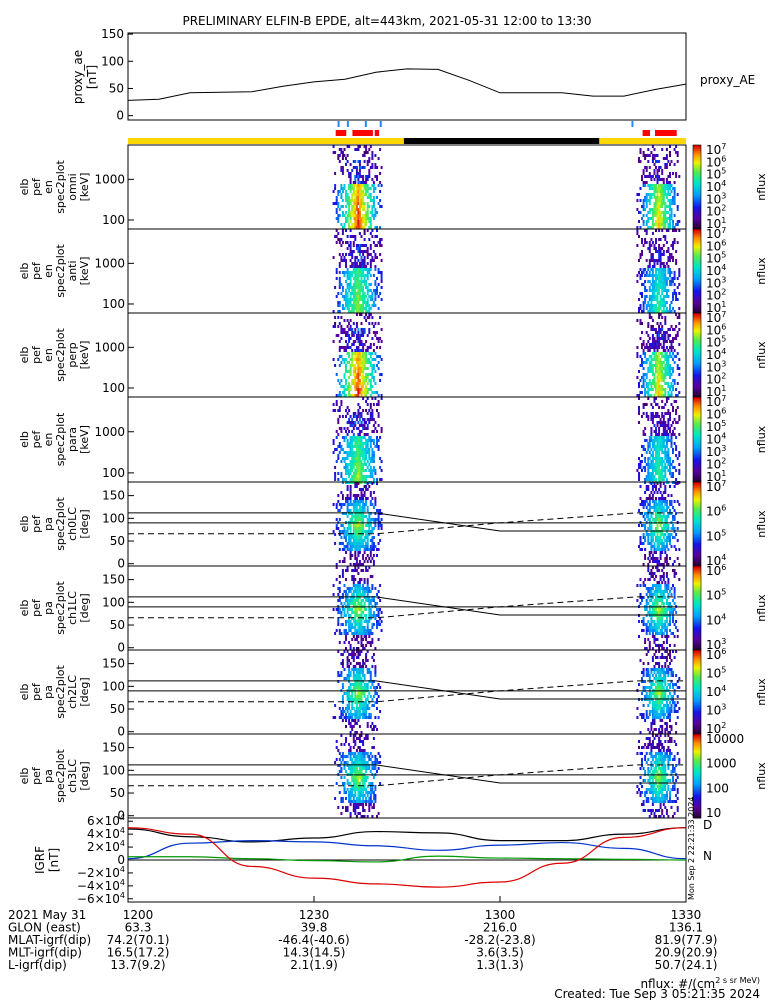 This screenshot has height=1000, width=775. Describe the element at coordinates (697, 776) in the screenshot. I see `colorbar` at that location.